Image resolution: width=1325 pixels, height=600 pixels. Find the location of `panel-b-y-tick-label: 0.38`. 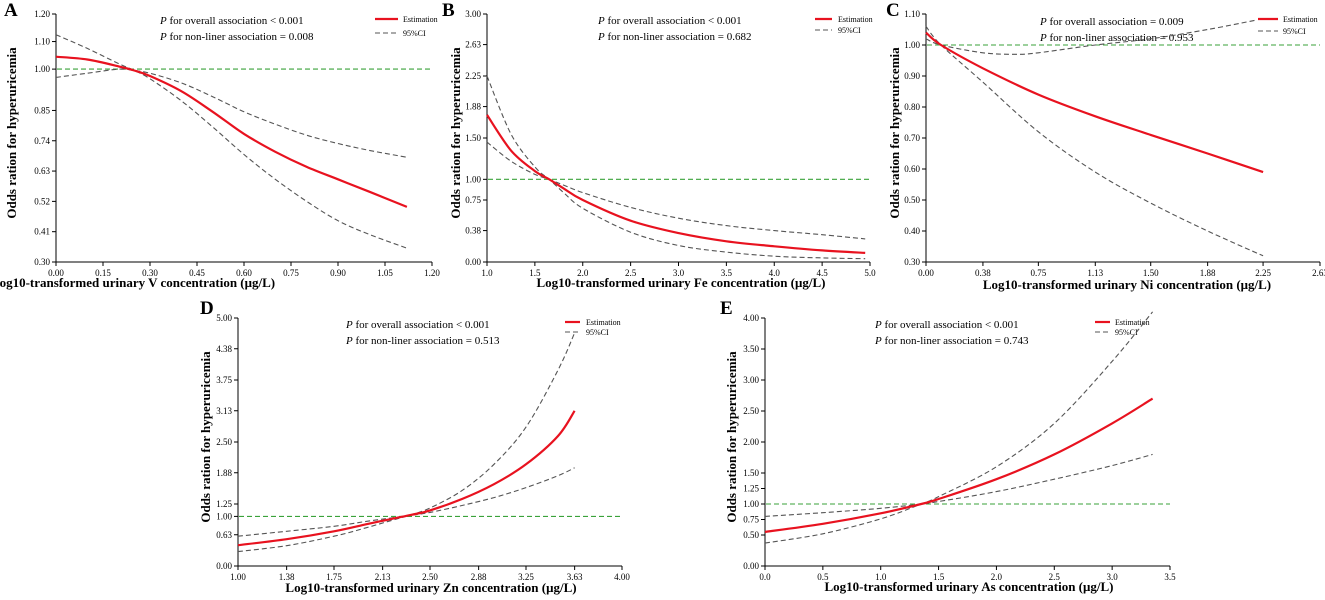

panel-b-y-tick-label: 0.38 is located at coordinates (473, 231).